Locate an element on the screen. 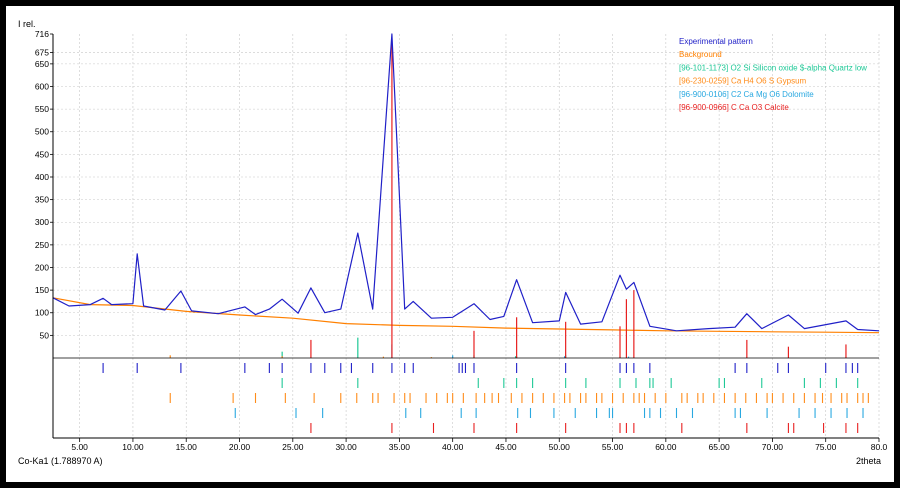 This screenshot has height=488, width=900. y-tick-label: 150 is located at coordinates (42, 290).